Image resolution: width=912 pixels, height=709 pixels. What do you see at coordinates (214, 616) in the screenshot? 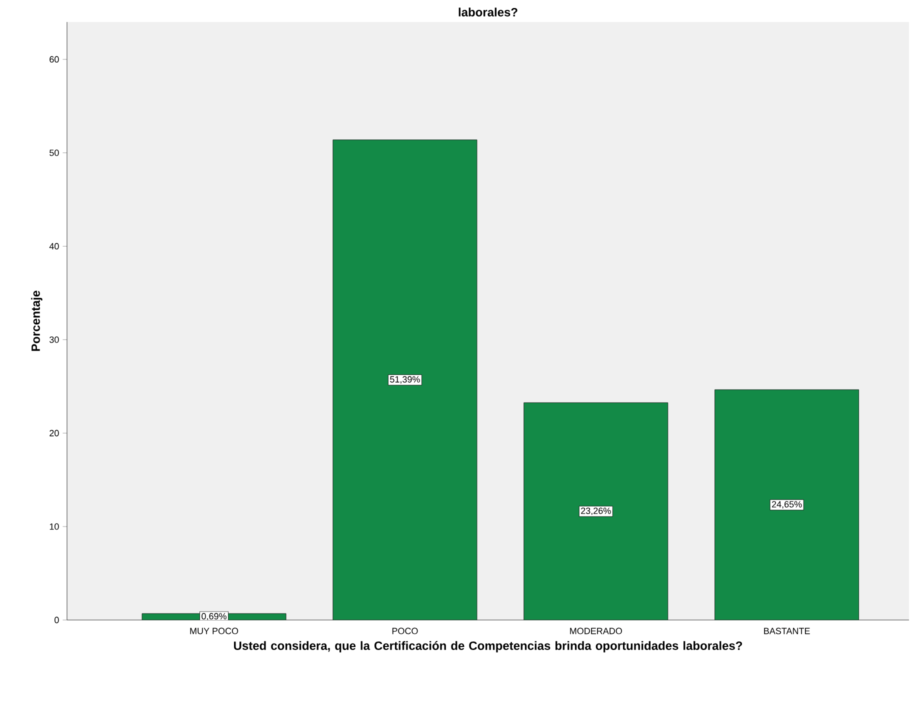
I see `data-label: 0,69%` at bounding box center [214, 616].